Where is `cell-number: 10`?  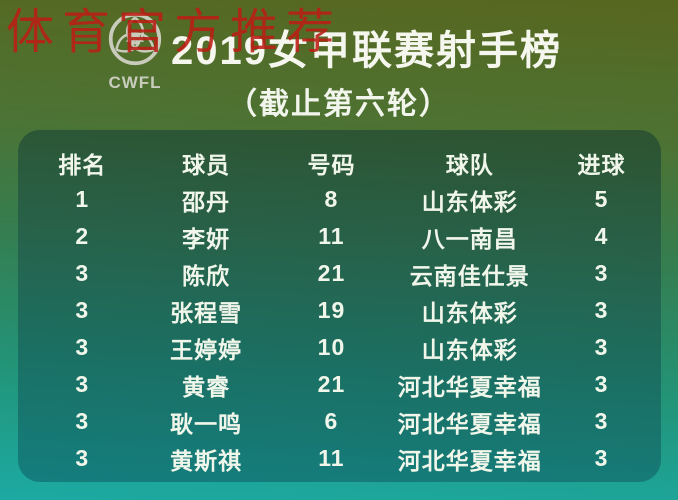 cell-number: 10 is located at coordinates (331, 347).